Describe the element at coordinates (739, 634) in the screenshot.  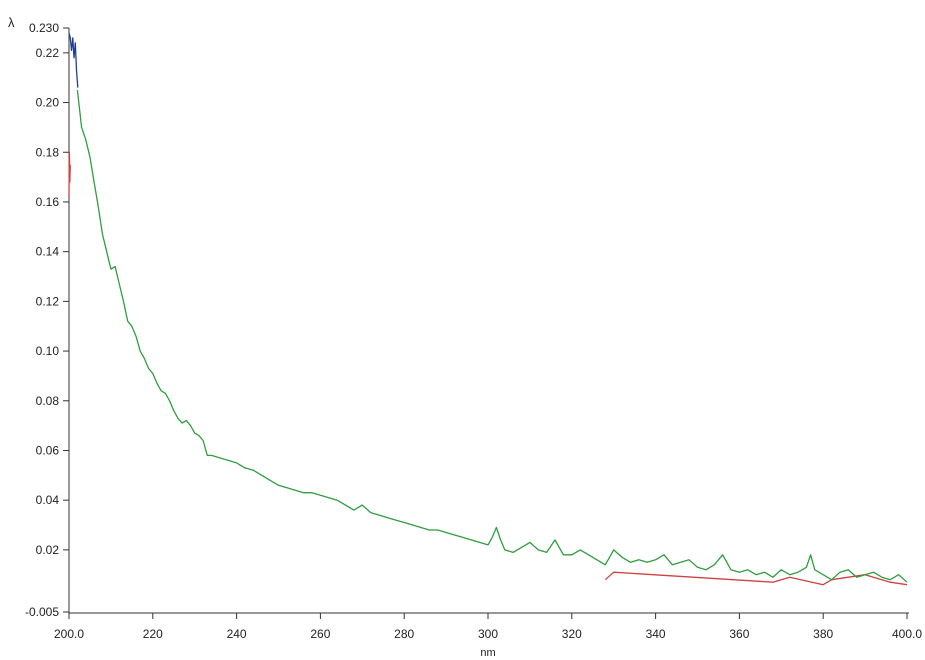
I see `x-tick-label: 360` at that location.